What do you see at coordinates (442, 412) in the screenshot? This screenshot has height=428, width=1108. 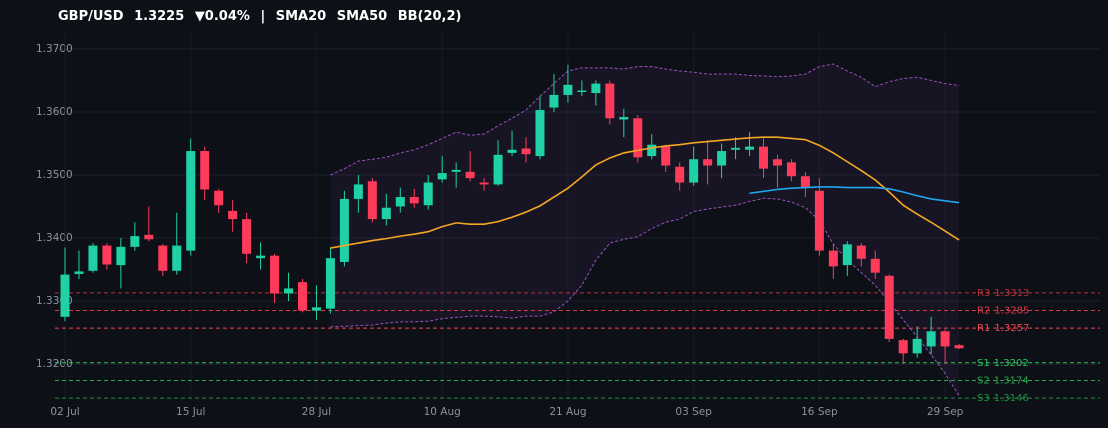 I see `x-tick-label: 10 Aug` at bounding box center [442, 412].